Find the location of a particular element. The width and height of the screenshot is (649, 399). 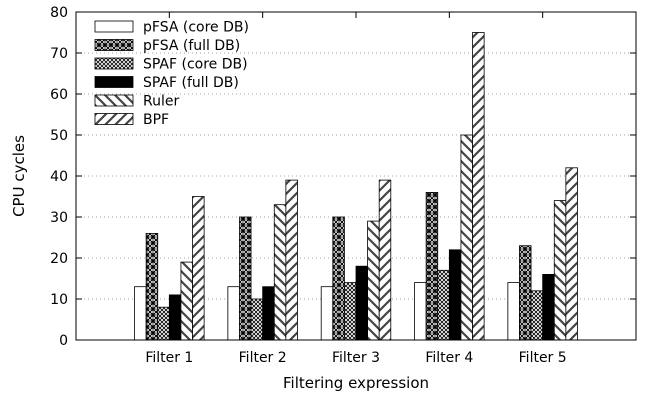

y-tick-label: 10 is located at coordinates (59, 300).